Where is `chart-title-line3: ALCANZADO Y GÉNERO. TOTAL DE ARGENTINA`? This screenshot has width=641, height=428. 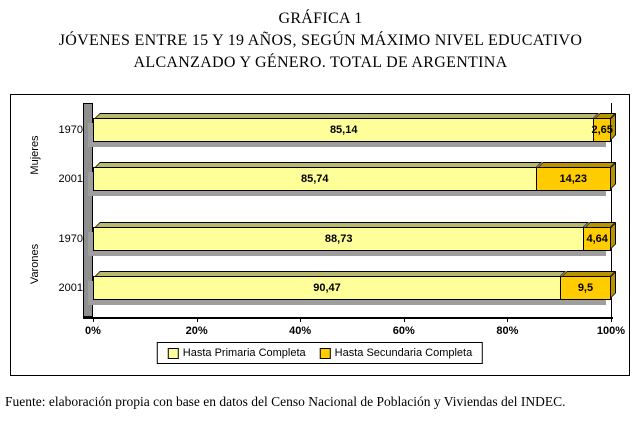
chart-title-line3: ALCANZADO Y GÉNERO. TOTAL DE ARGENTINA is located at coordinates (320, 62).